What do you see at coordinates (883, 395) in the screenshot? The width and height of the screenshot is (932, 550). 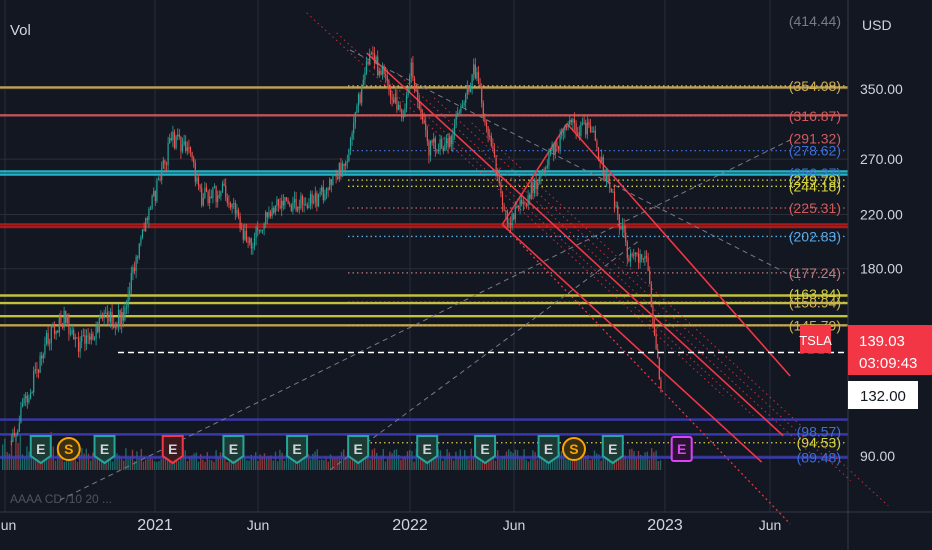 I see `crosshair-price-tag-bg` at bounding box center [883, 395].